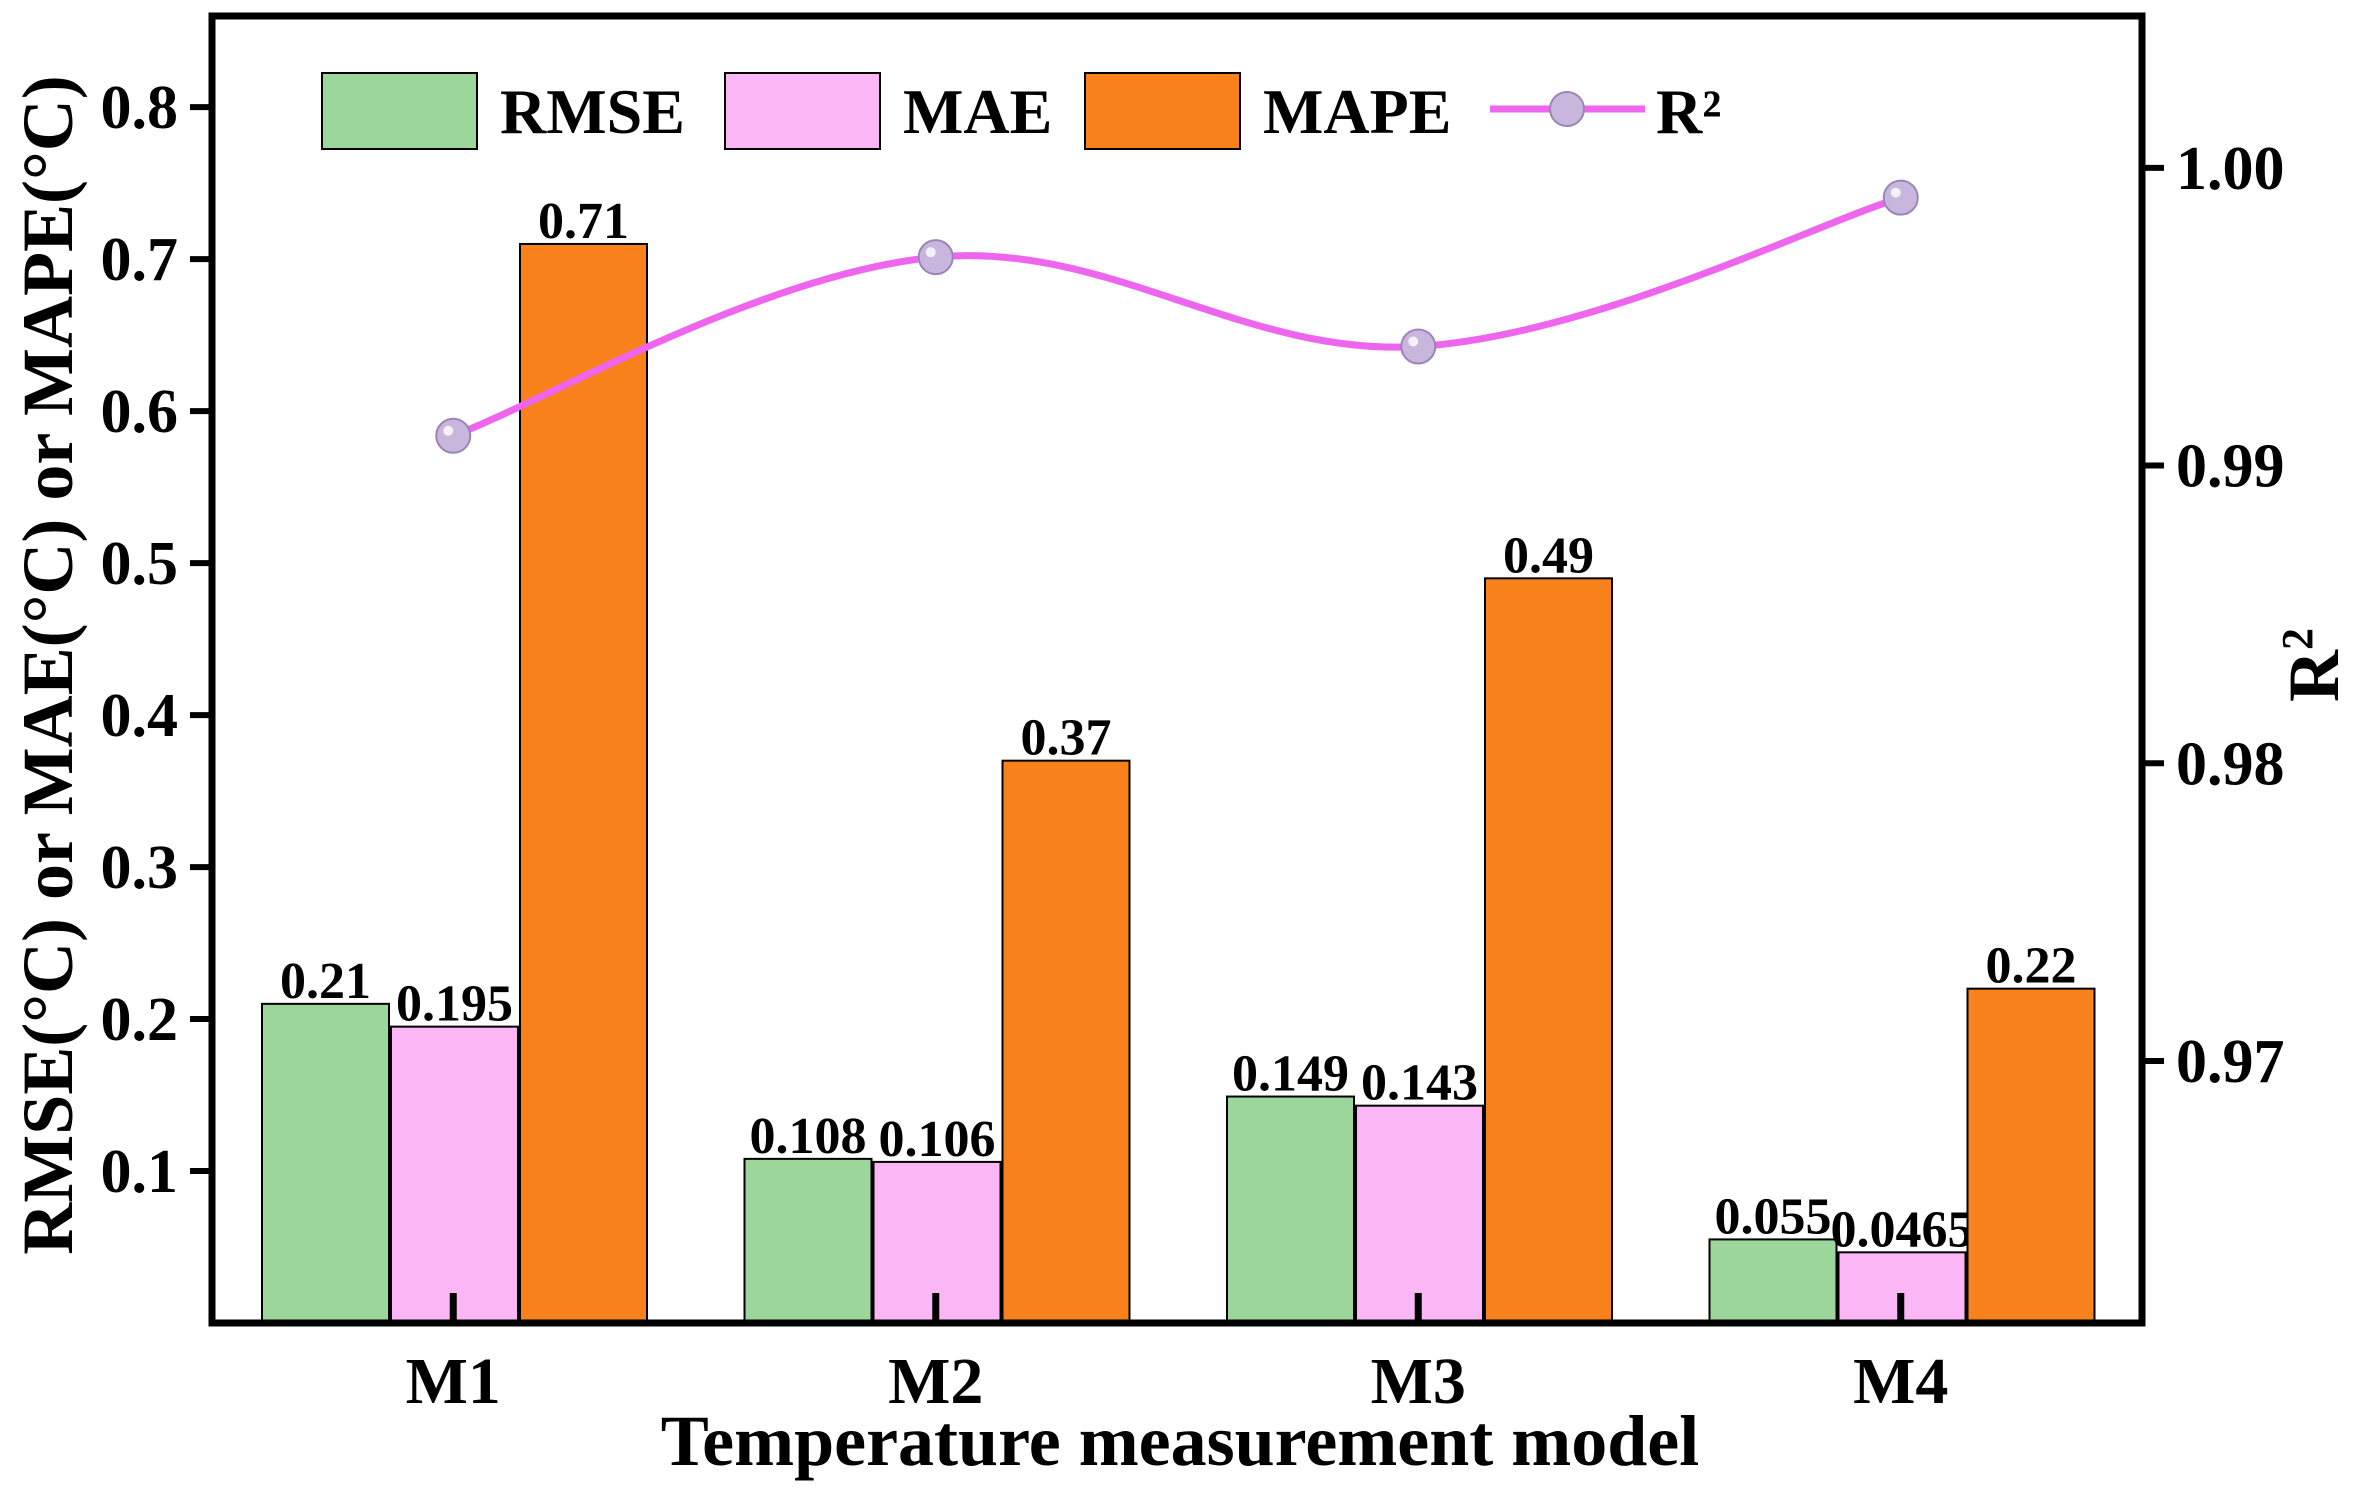 Image resolution: width=2363 pixels, height=1497 pixels. Describe the element at coordinates (1773, 1281) in the screenshot. I see `bar-rmse-m4` at that location.